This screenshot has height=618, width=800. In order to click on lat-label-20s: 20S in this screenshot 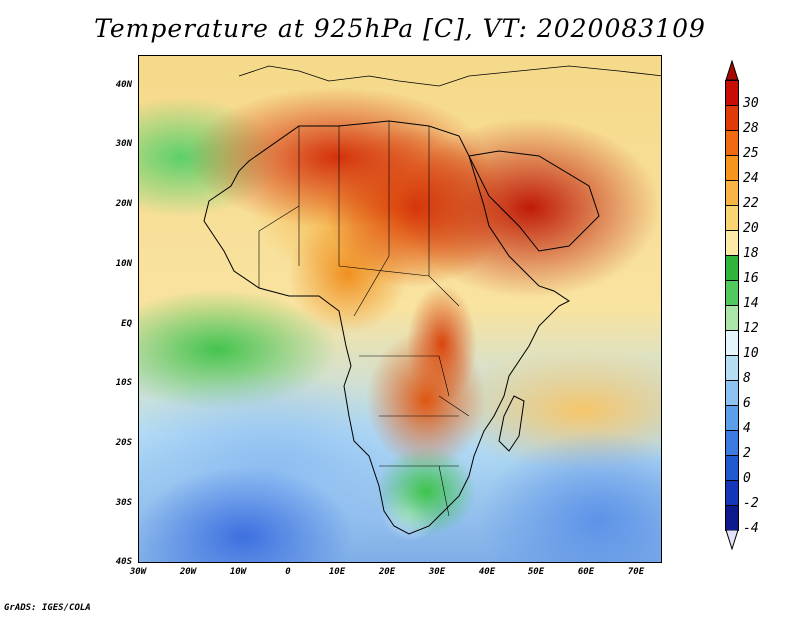, I will do `click(123, 443)`.